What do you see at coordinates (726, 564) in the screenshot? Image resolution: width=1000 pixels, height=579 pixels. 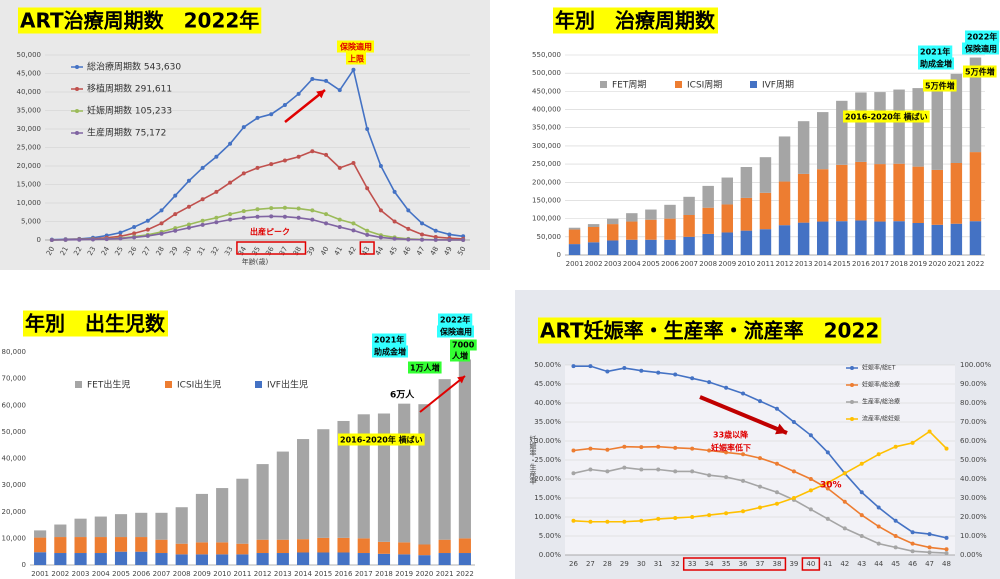 I see `x-tick-label: 35` at bounding box center [726, 564].